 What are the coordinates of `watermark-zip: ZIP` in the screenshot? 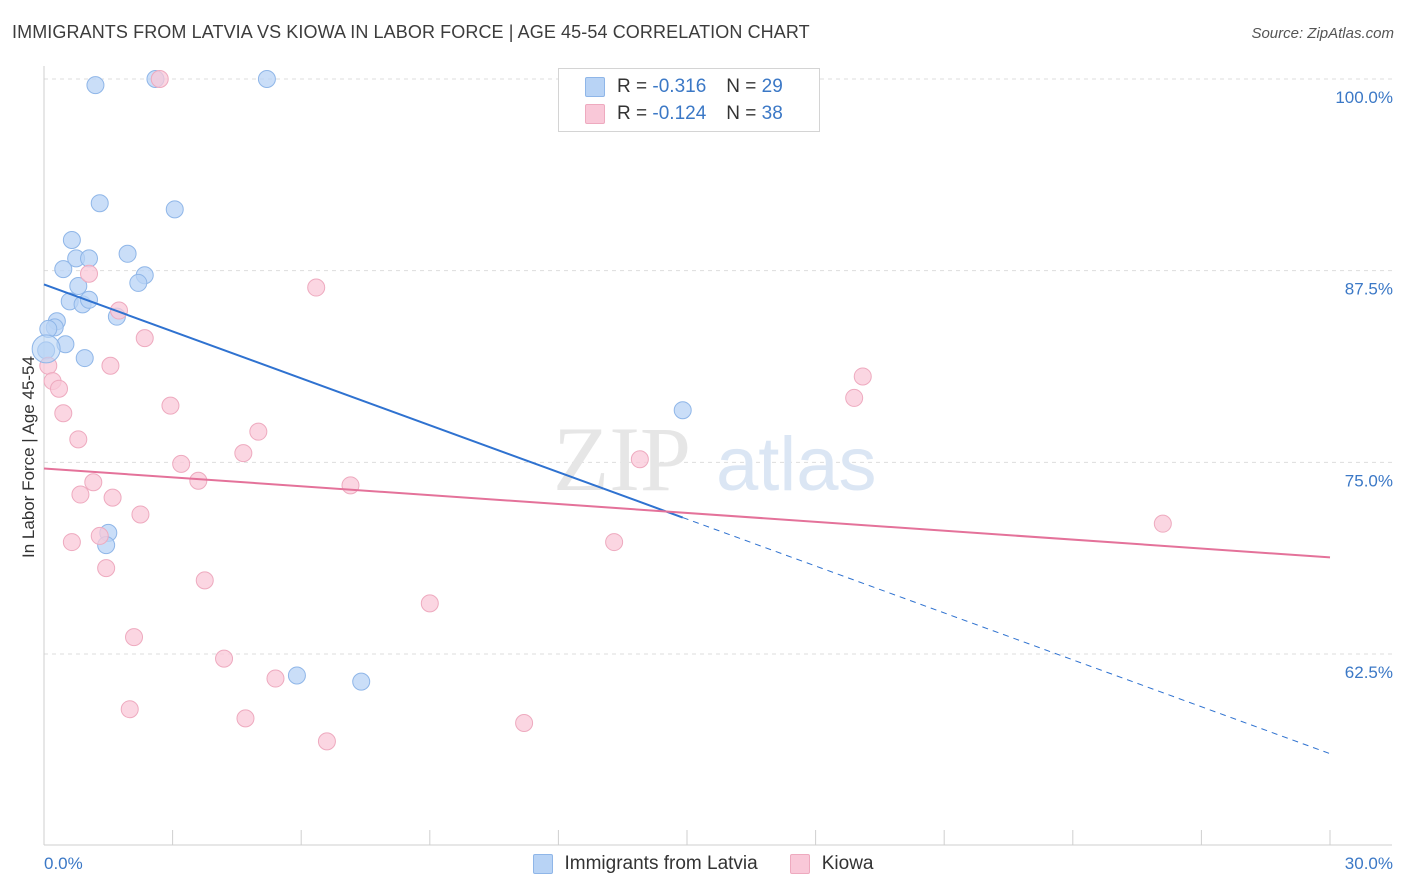 It's located at (622, 459).